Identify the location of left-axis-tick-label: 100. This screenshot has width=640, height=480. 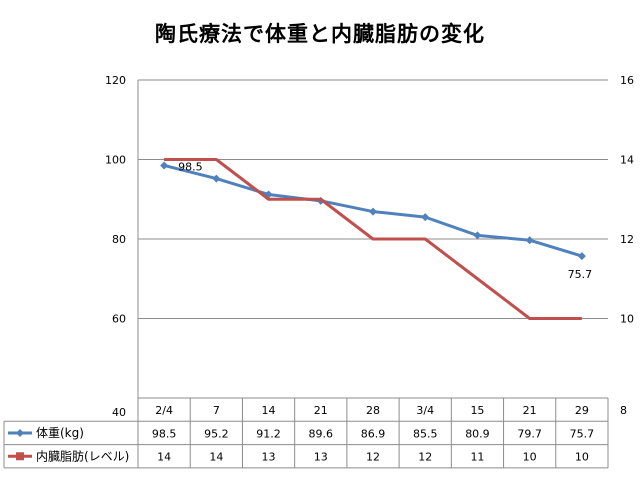
(115, 160).